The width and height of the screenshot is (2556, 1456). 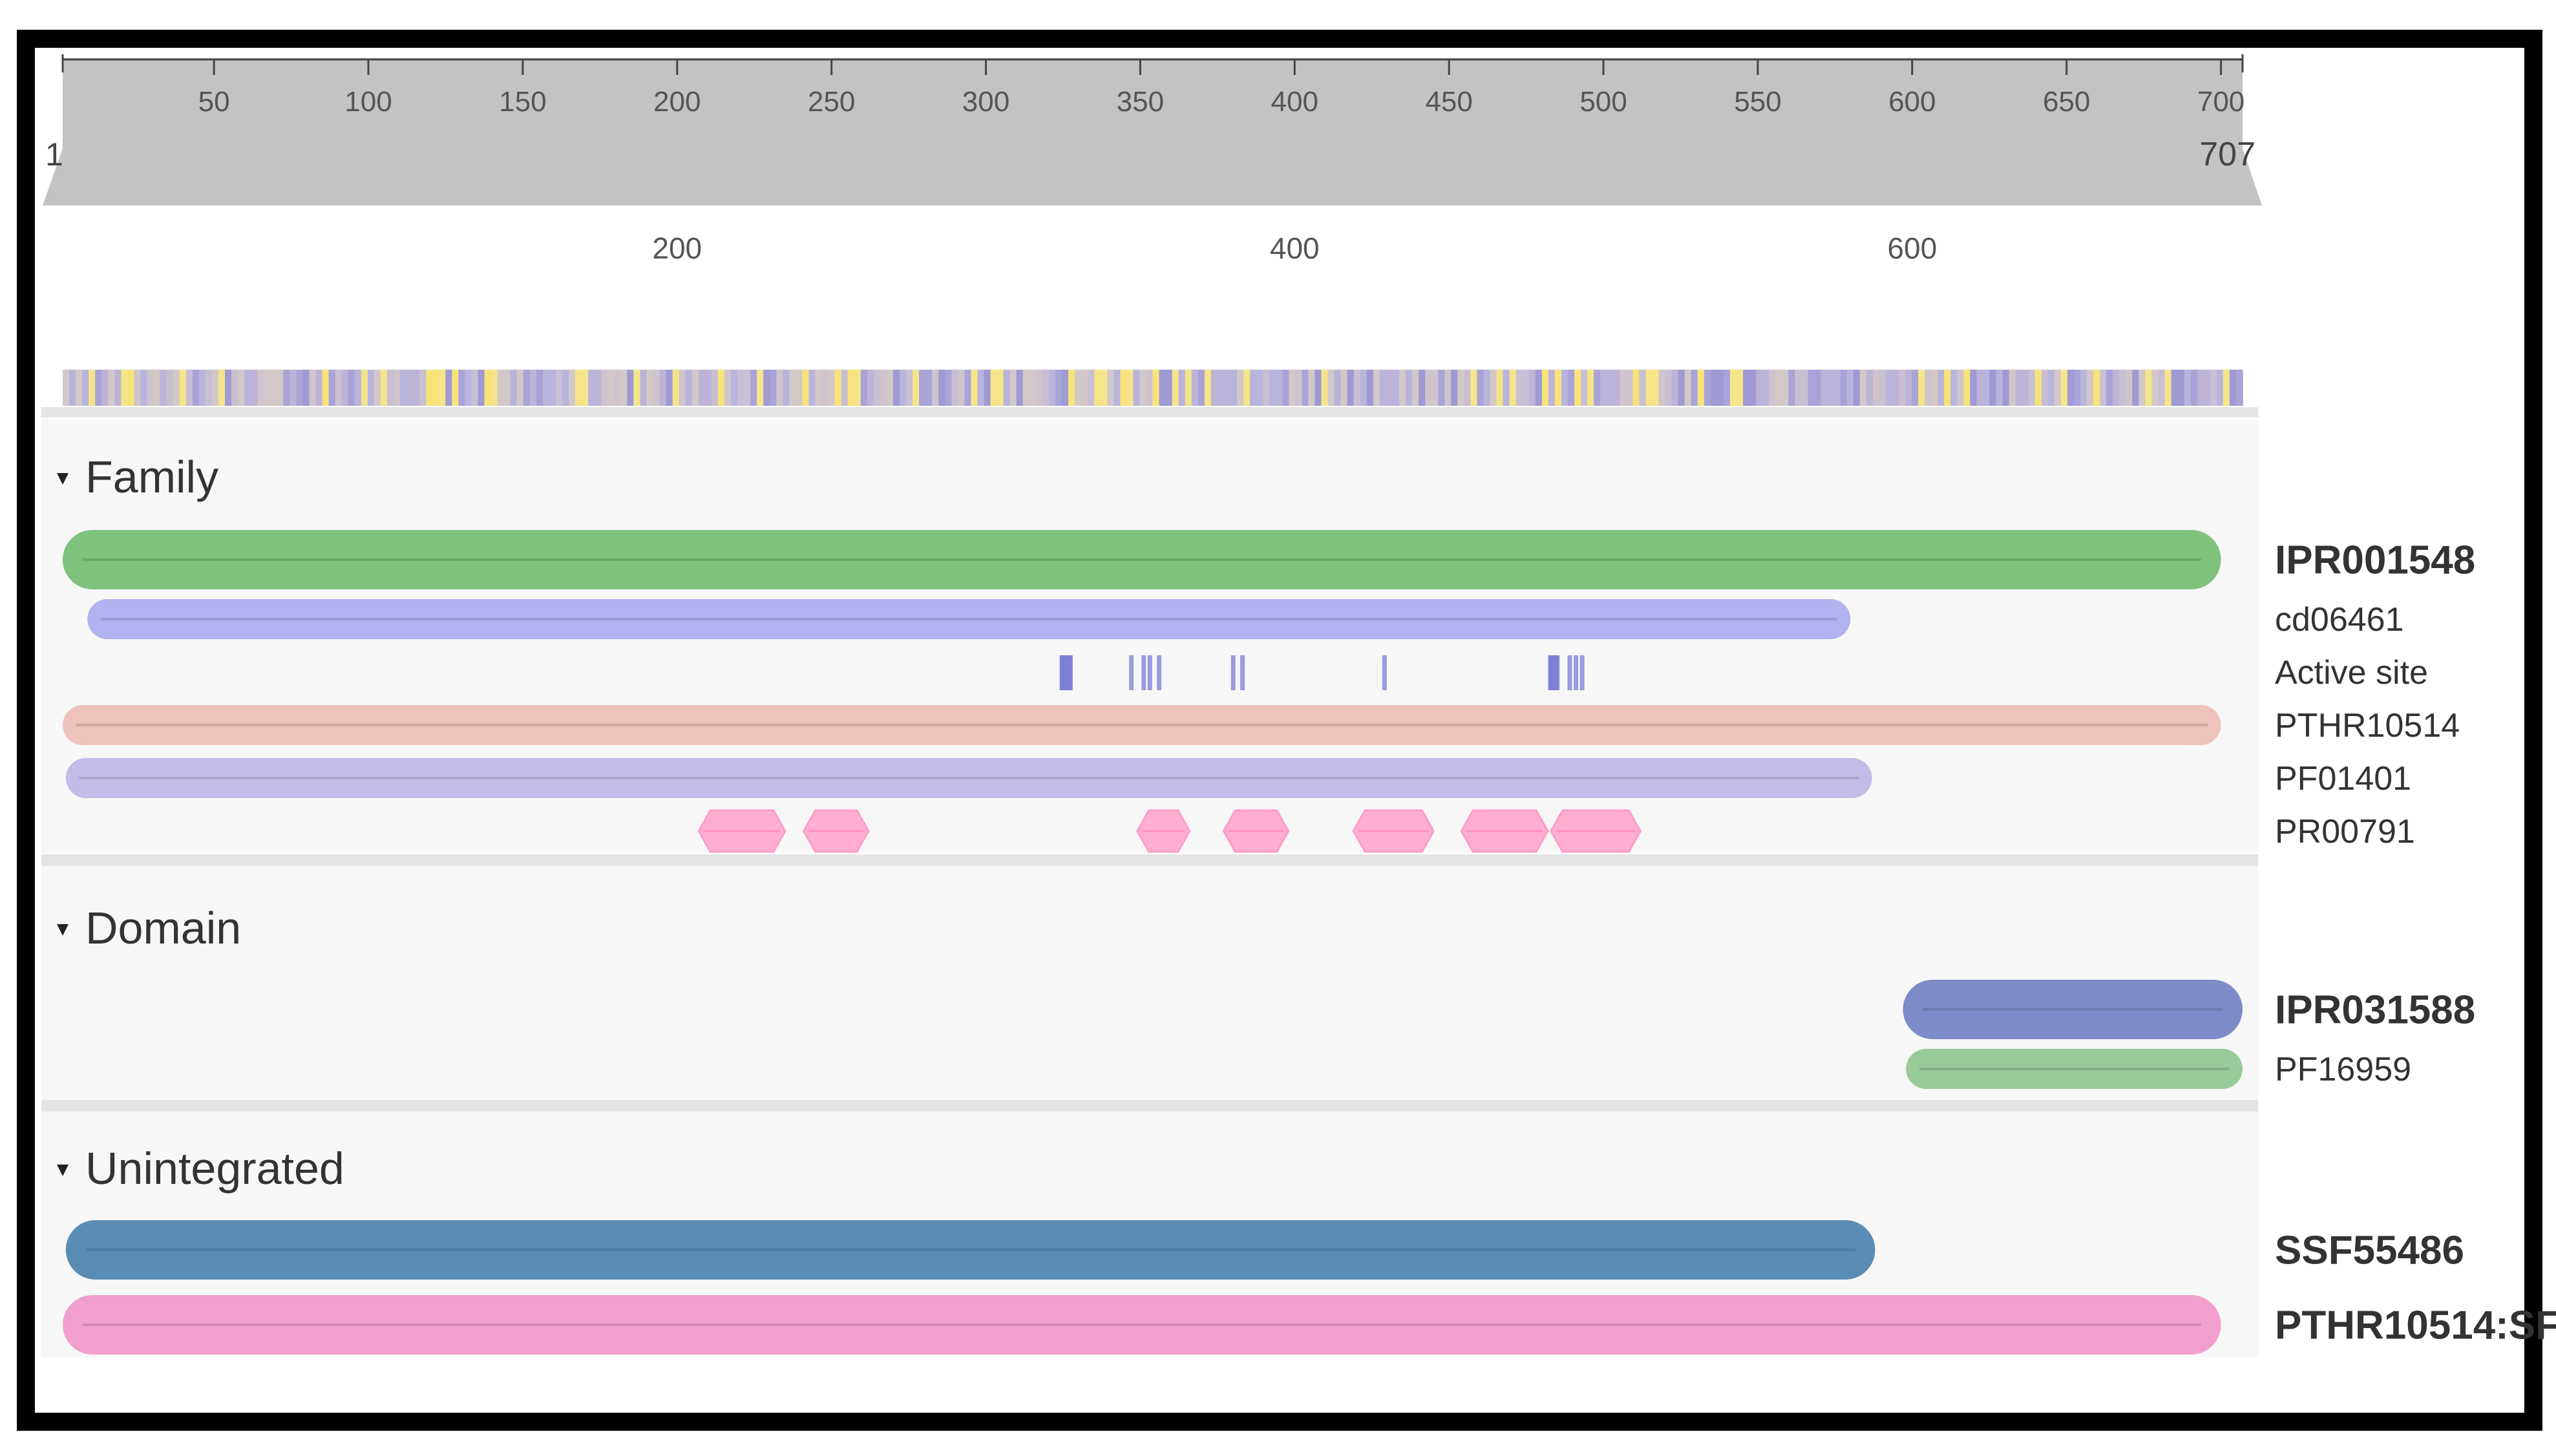 I want to click on track-pf01401: PF01401, so click(x=1238, y=778).